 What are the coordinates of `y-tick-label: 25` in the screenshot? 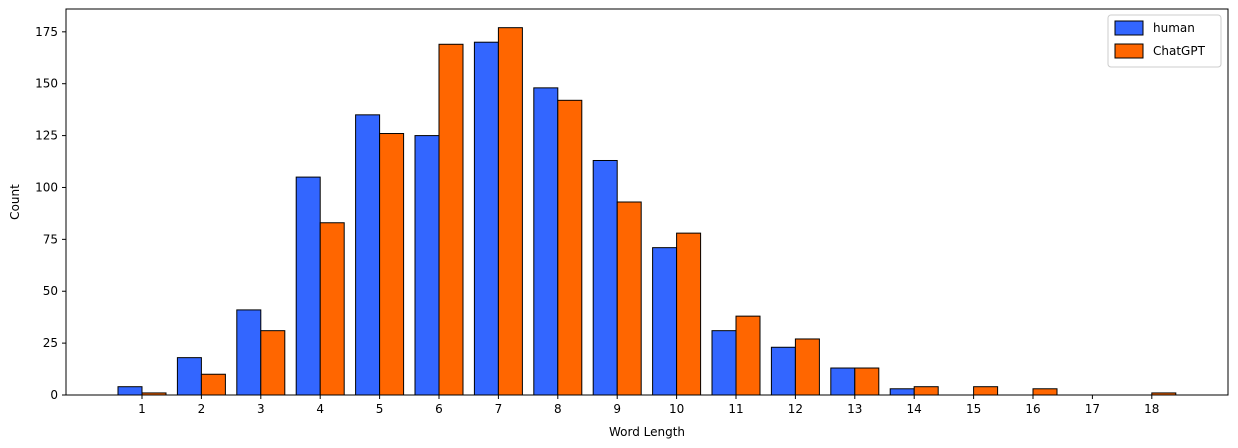 It's located at (50, 343).